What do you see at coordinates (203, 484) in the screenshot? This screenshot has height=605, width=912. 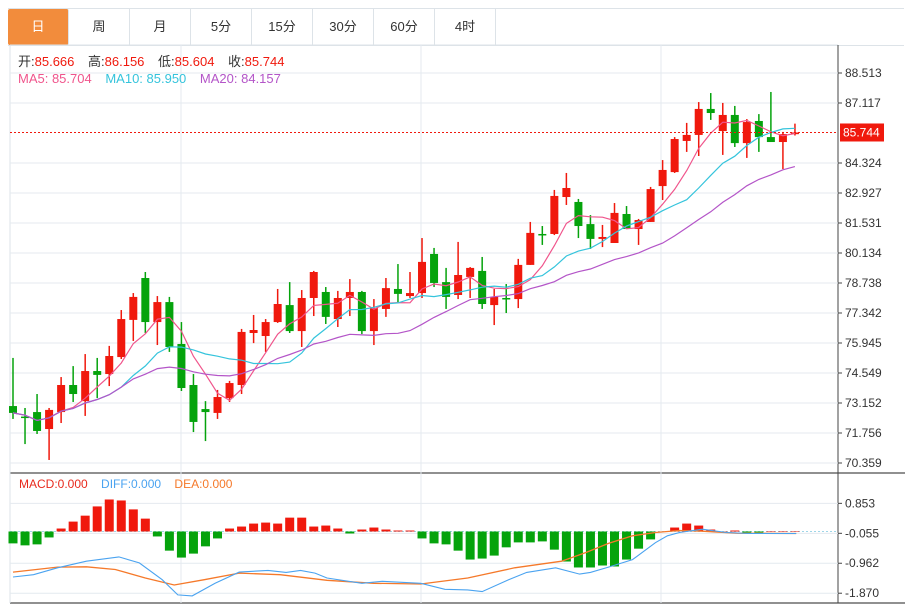 I see `dea-value: DEA:0.000` at bounding box center [203, 484].